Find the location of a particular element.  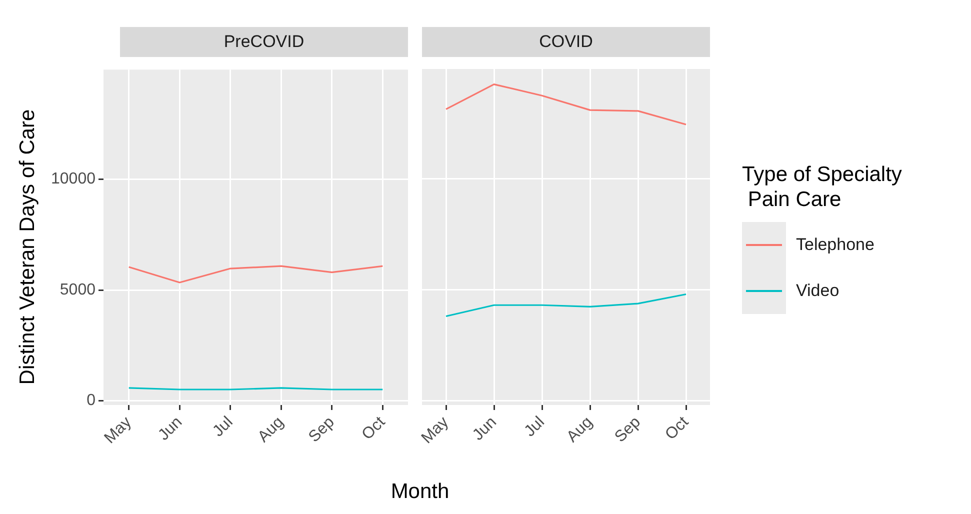

legend-label: Telephone is located at coordinates (835, 245).